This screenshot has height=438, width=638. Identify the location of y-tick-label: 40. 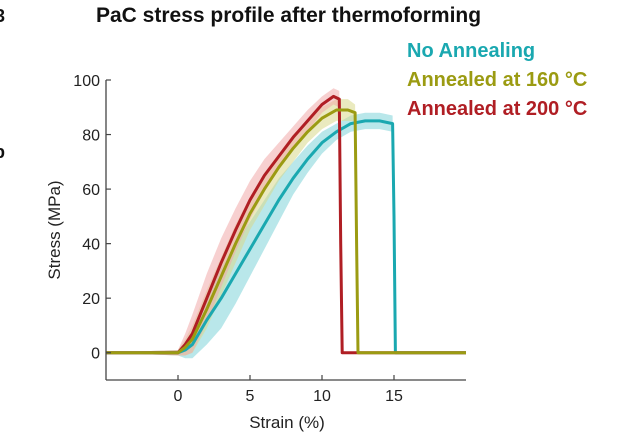
(91, 245).